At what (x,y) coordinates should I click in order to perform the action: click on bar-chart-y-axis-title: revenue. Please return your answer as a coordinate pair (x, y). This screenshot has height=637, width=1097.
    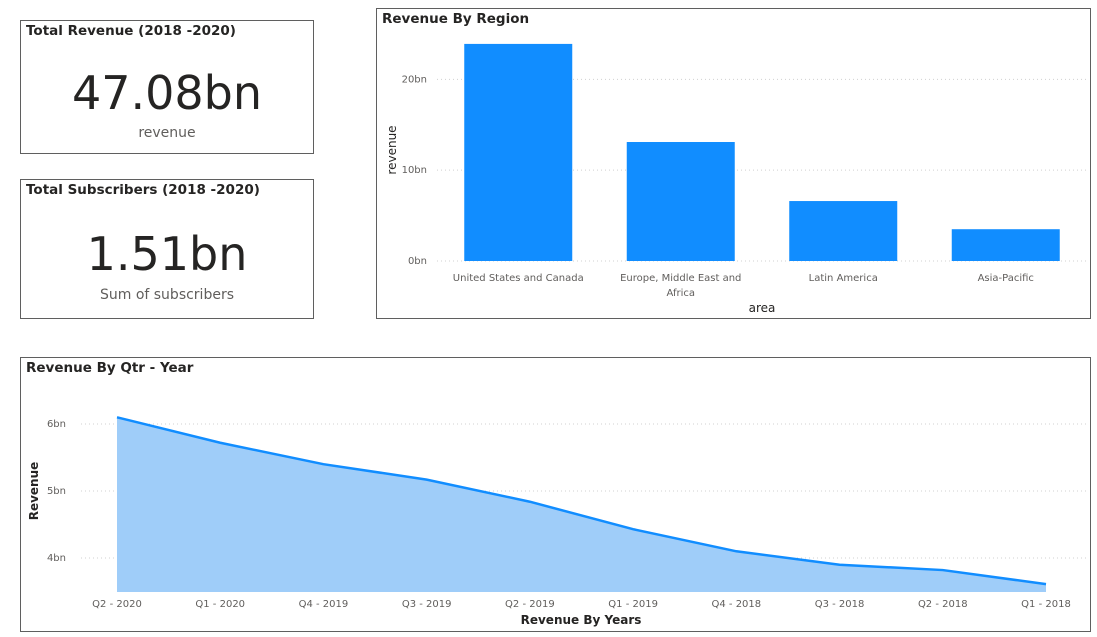
    Looking at the image, I should click on (392, 149).